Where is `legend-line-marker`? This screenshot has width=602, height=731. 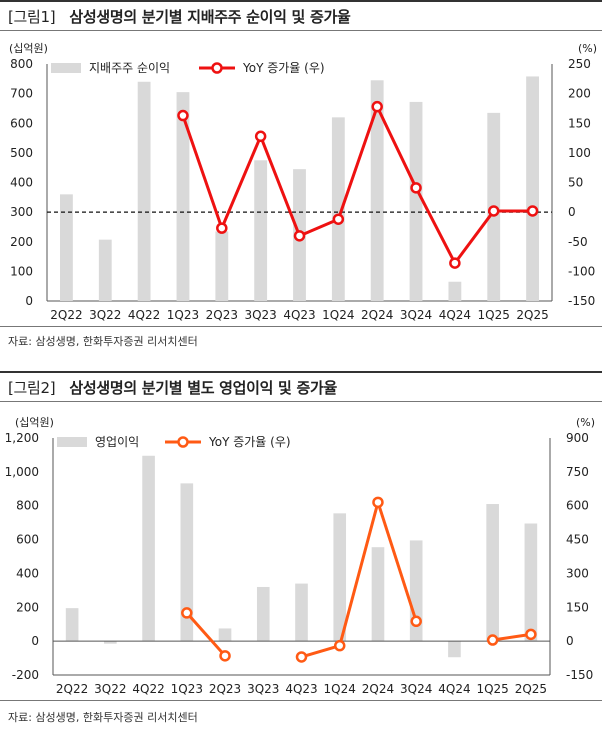 legend-line-marker is located at coordinates (217, 68).